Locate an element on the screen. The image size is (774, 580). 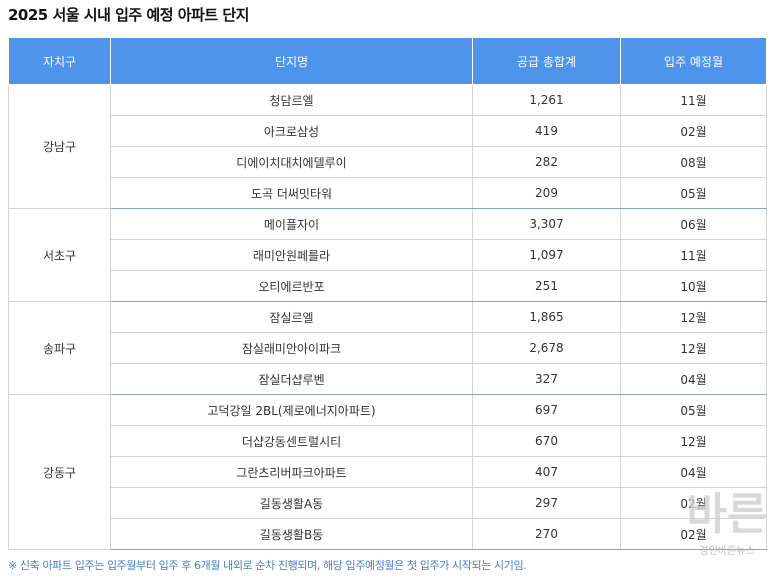
month-cell: 10월 is located at coordinates (693, 286).